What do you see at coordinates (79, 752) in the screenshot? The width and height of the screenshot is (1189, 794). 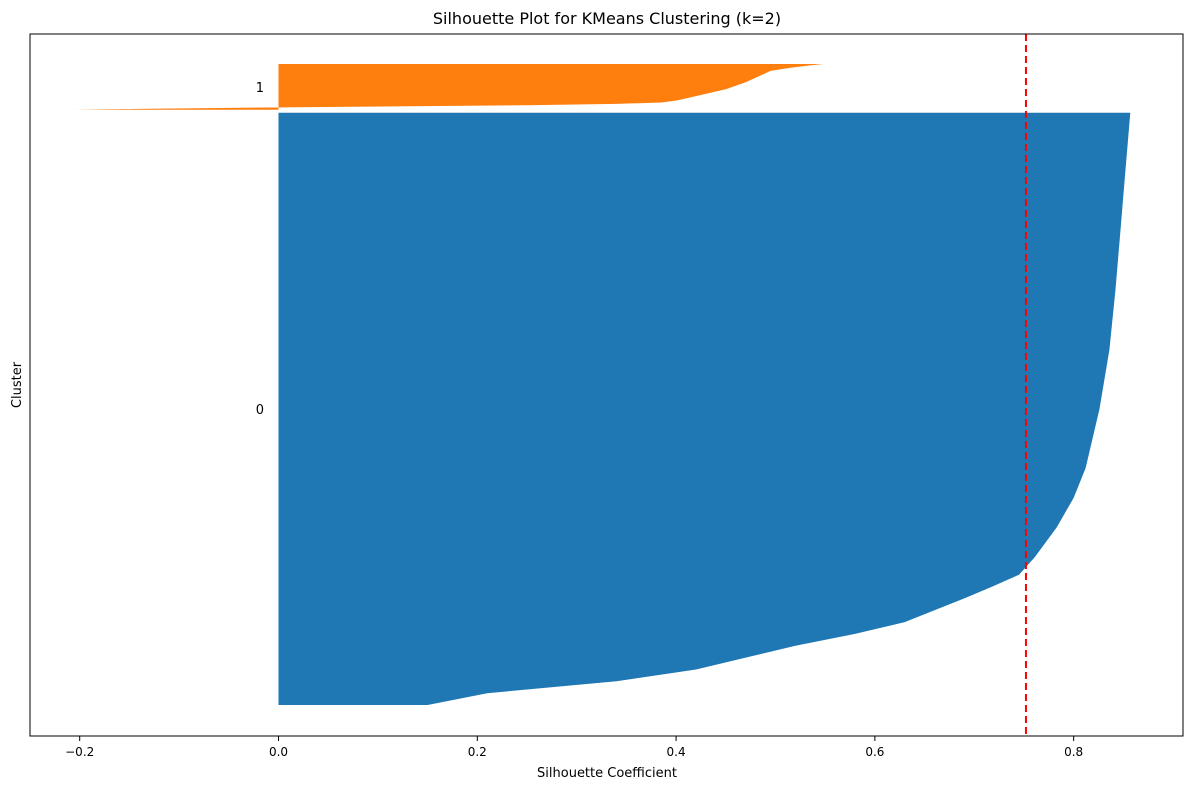 I see `x-tick-label: −0.2` at bounding box center [79, 752].